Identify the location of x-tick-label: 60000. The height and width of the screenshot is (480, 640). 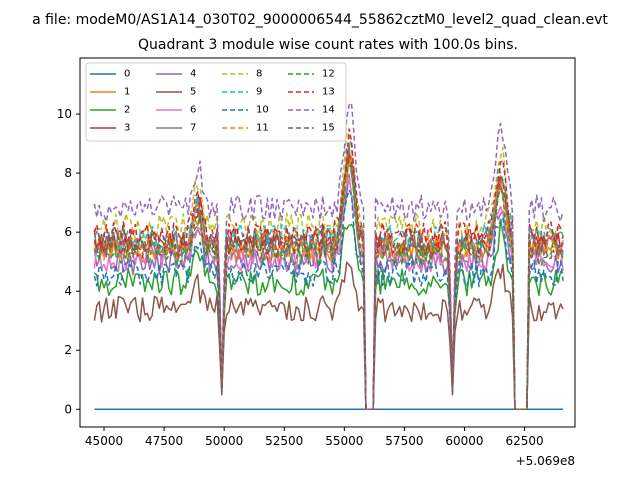
(464, 441).